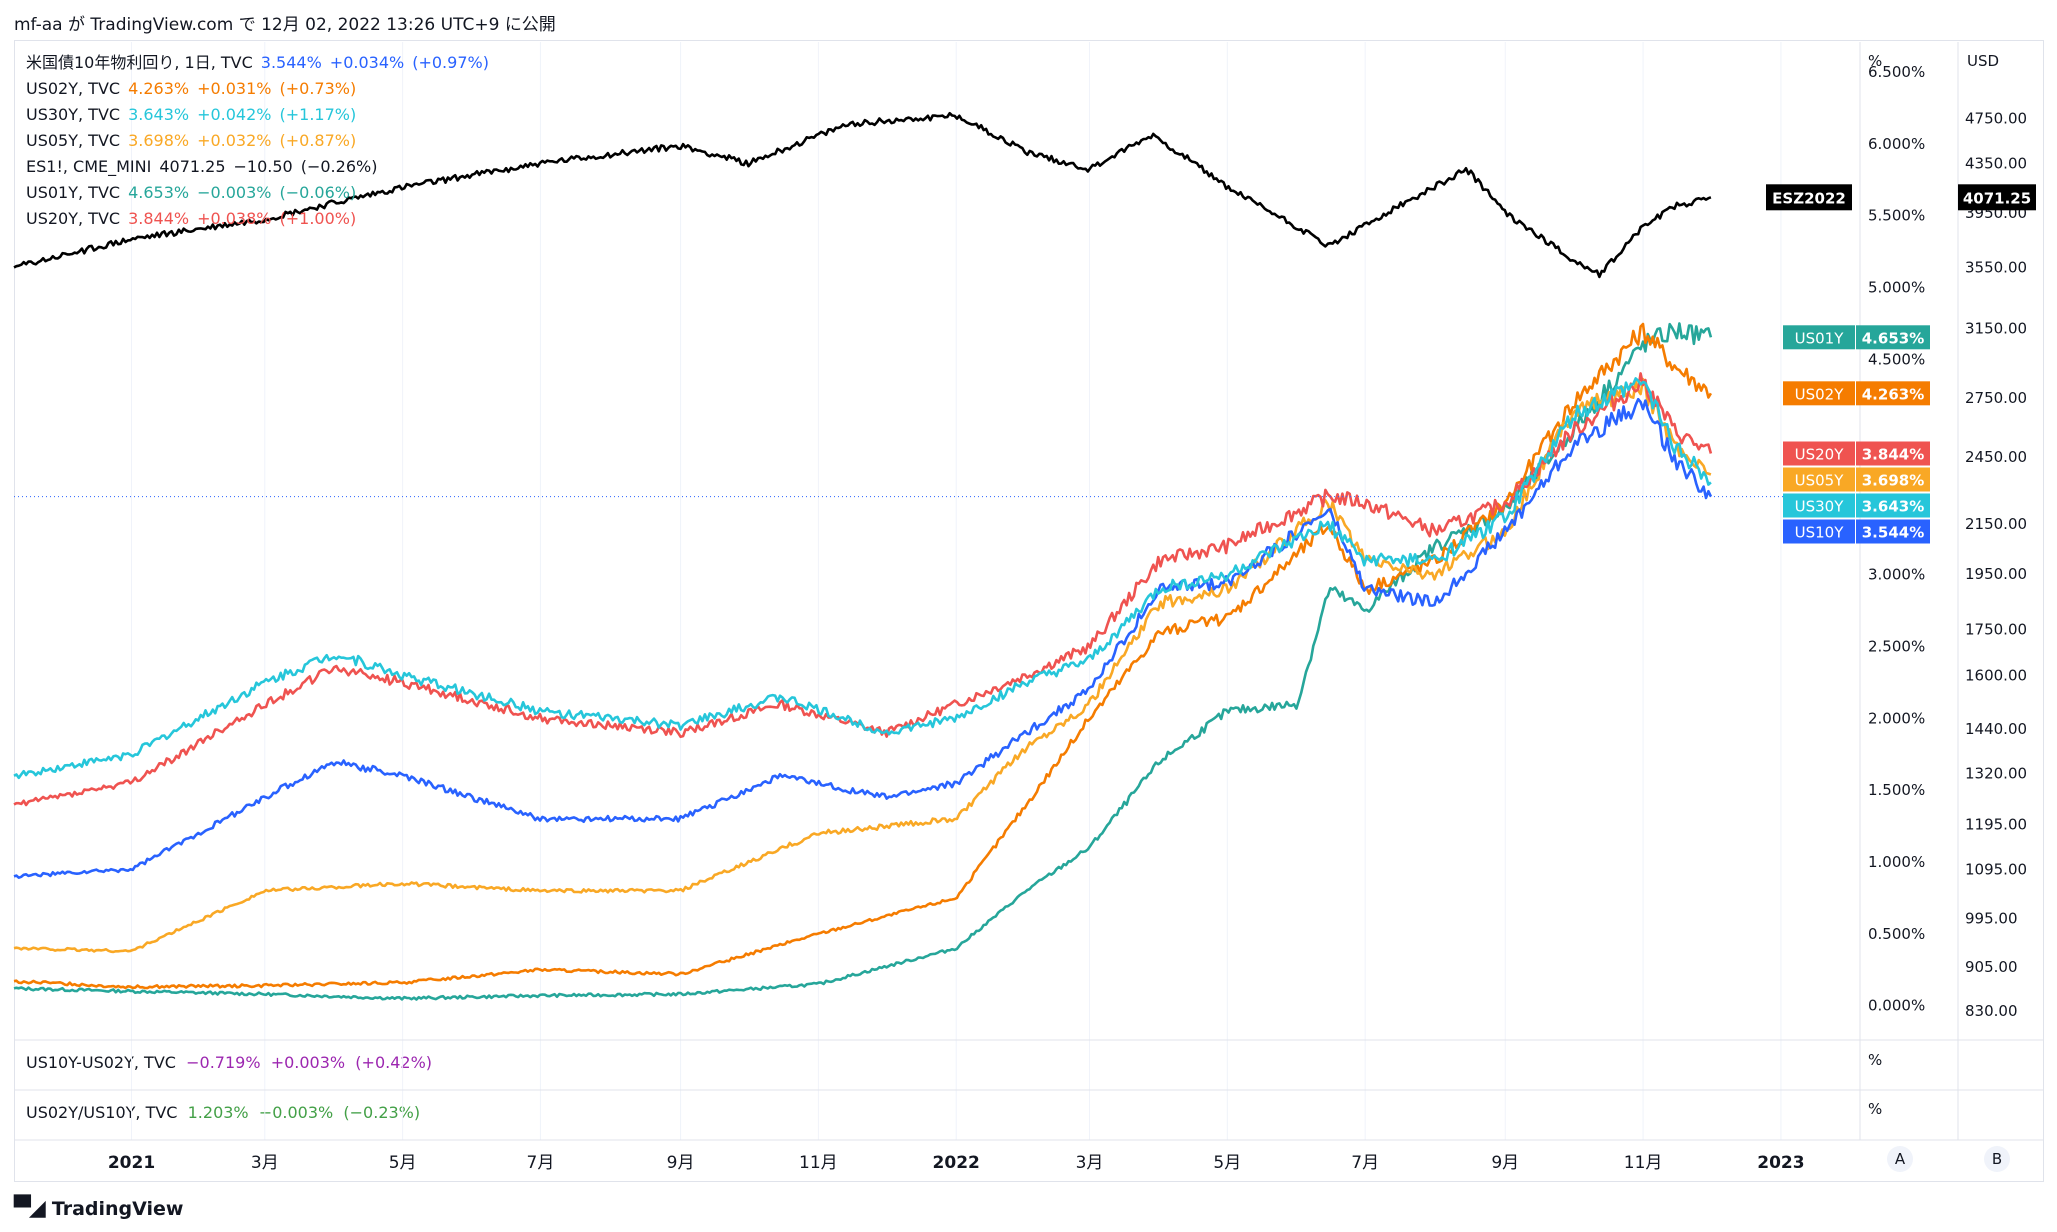 Image resolution: width=2057 pixels, height=1232 pixels. I want to click on left-axis-tick: 0.500%, so click(1896, 934).